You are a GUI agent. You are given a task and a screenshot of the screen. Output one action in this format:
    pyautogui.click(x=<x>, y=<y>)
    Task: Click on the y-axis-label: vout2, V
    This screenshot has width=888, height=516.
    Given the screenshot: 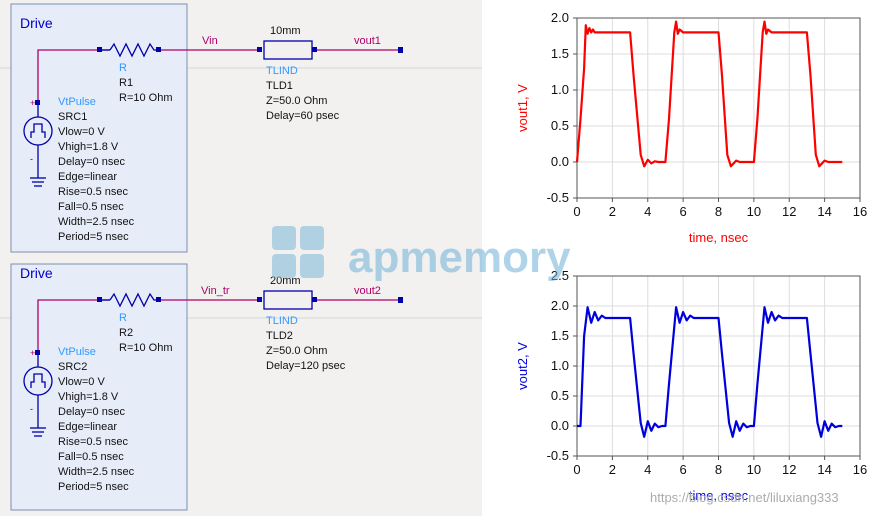 What is the action you would take?
    pyautogui.click(x=522, y=366)
    